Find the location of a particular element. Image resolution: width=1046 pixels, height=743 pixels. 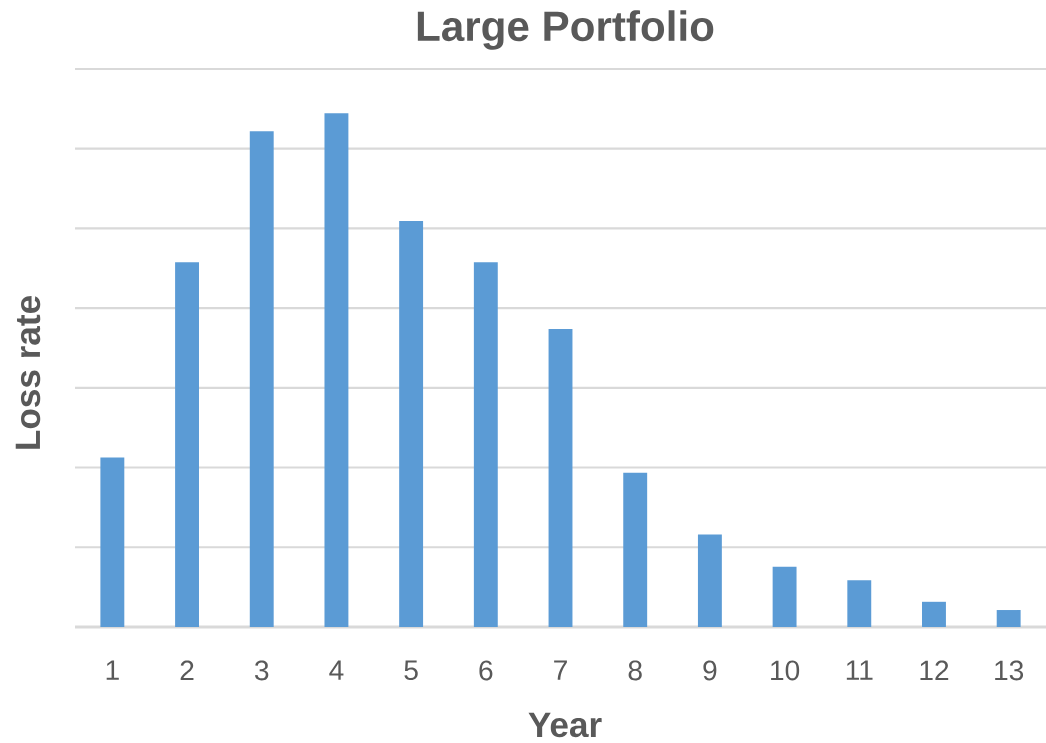

x-tick-label: 2 is located at coordinates (187, 670).